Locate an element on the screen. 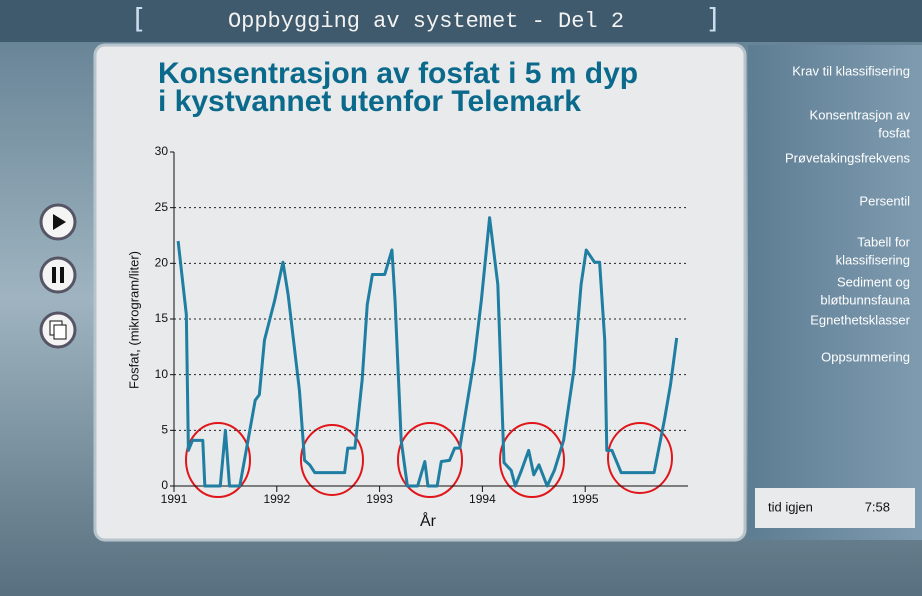 The height and width of the screenshot is (596, 922). x-tick-label: 1993 is located at coordinates (379, 499).